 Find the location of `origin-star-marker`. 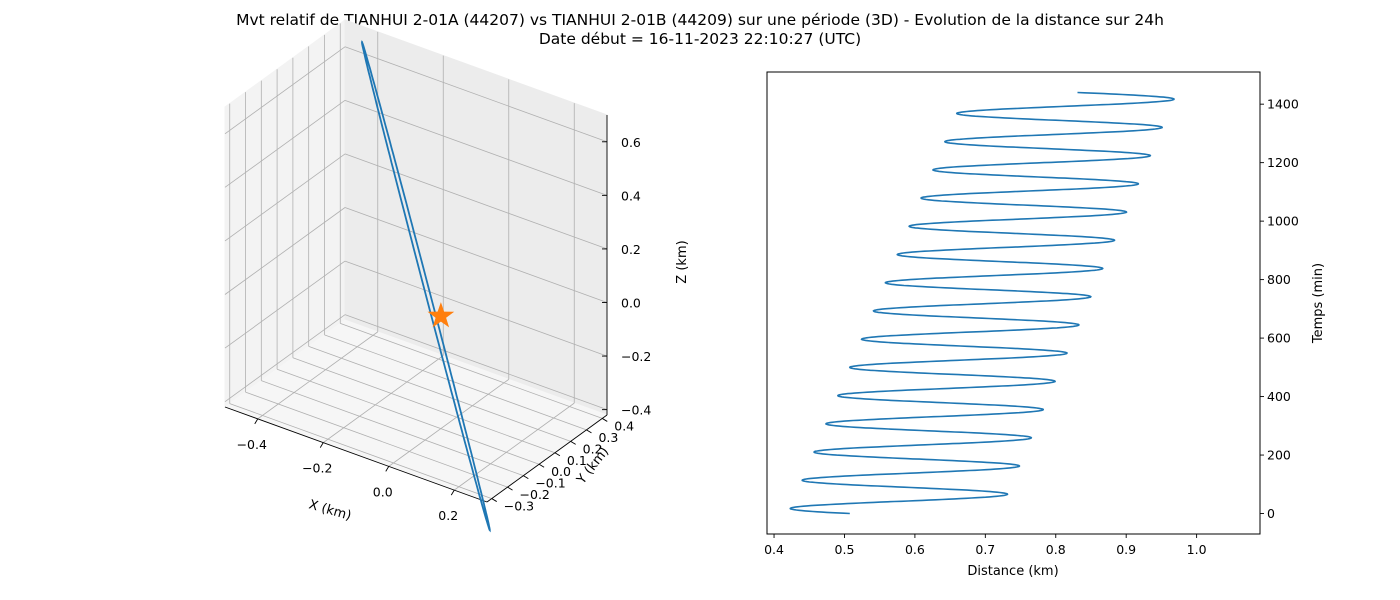

origin-star-marker is located at coordinates (441, 315).